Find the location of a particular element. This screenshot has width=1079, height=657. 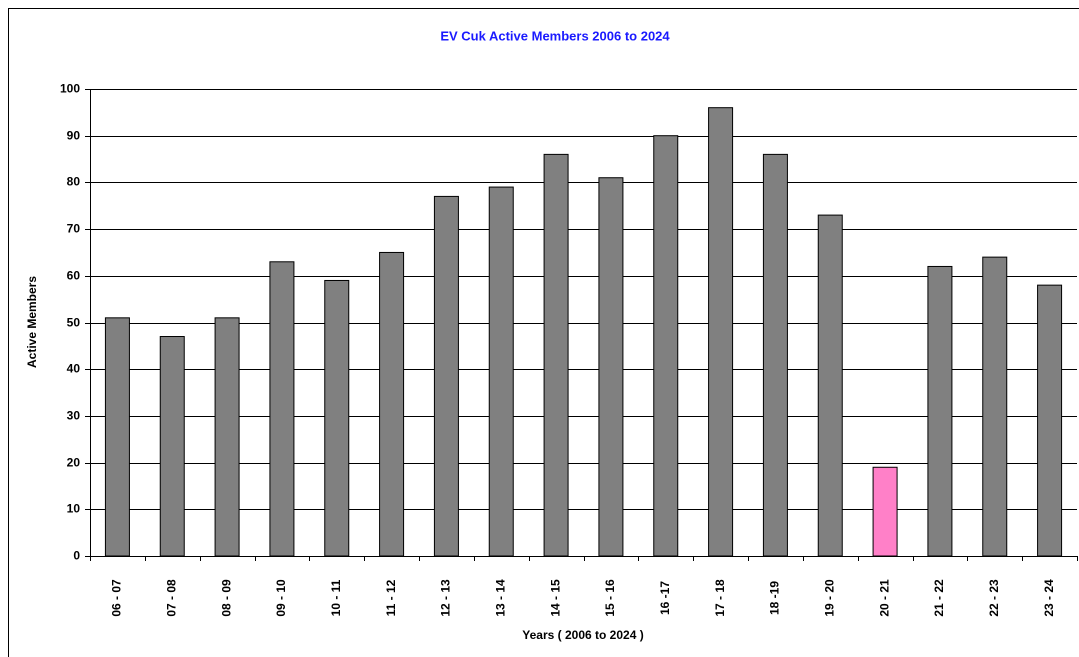

chart-title: EV Cuk Active Members 2006 to 2024 is located at coordinates (555, 35).